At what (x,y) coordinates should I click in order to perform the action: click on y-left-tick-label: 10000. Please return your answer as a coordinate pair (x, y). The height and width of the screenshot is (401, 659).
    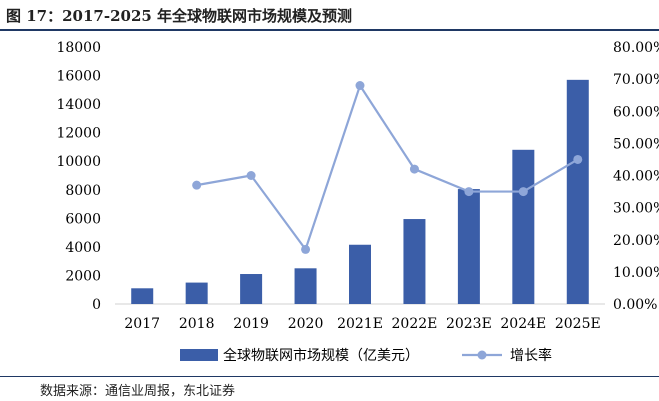
    Looking at the image, I should click on (78, 162).